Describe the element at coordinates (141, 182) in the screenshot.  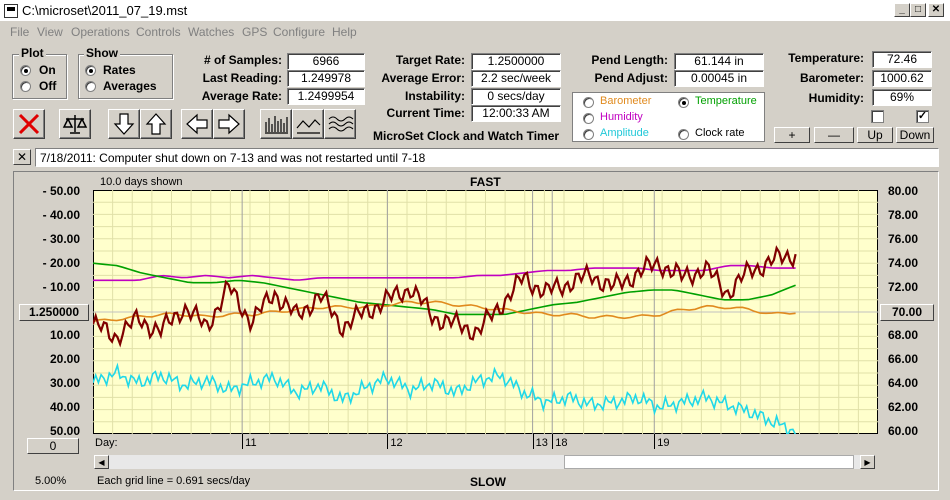
I see `days-shown: 10.0 days shown` at that location.